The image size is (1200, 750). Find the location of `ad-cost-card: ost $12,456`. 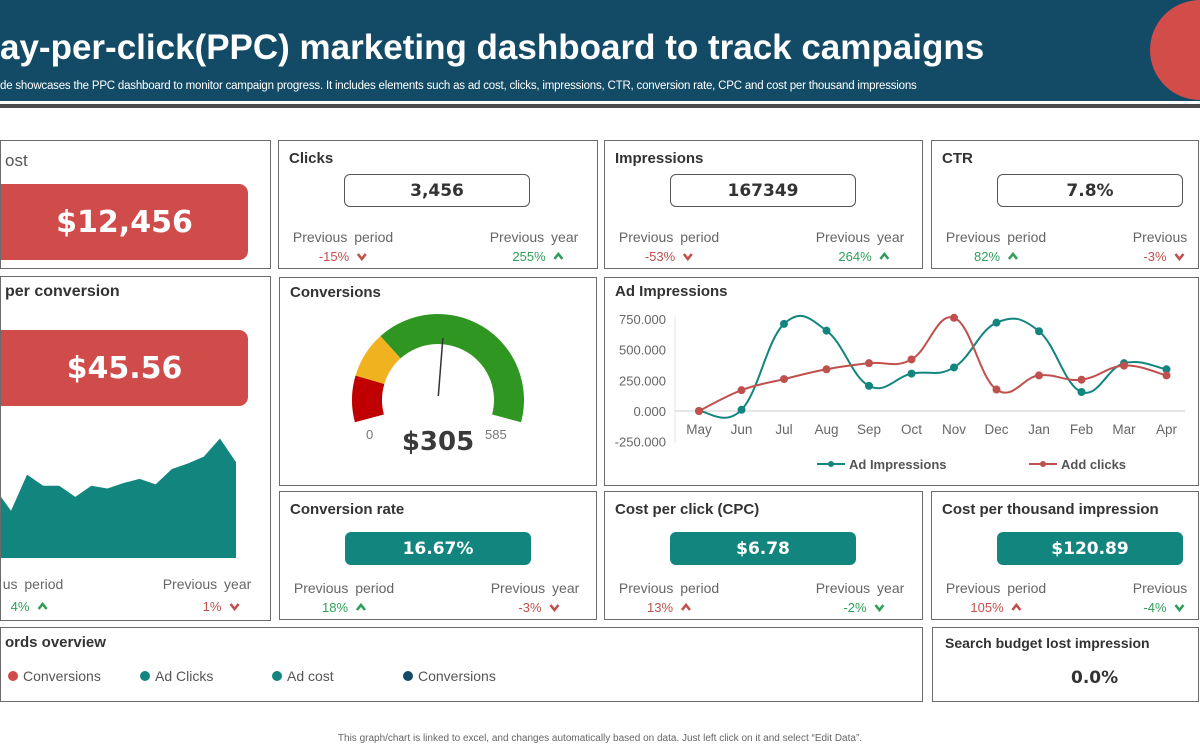

ad-cost-card: ost $12,456 is located at coordinates (135, 204).